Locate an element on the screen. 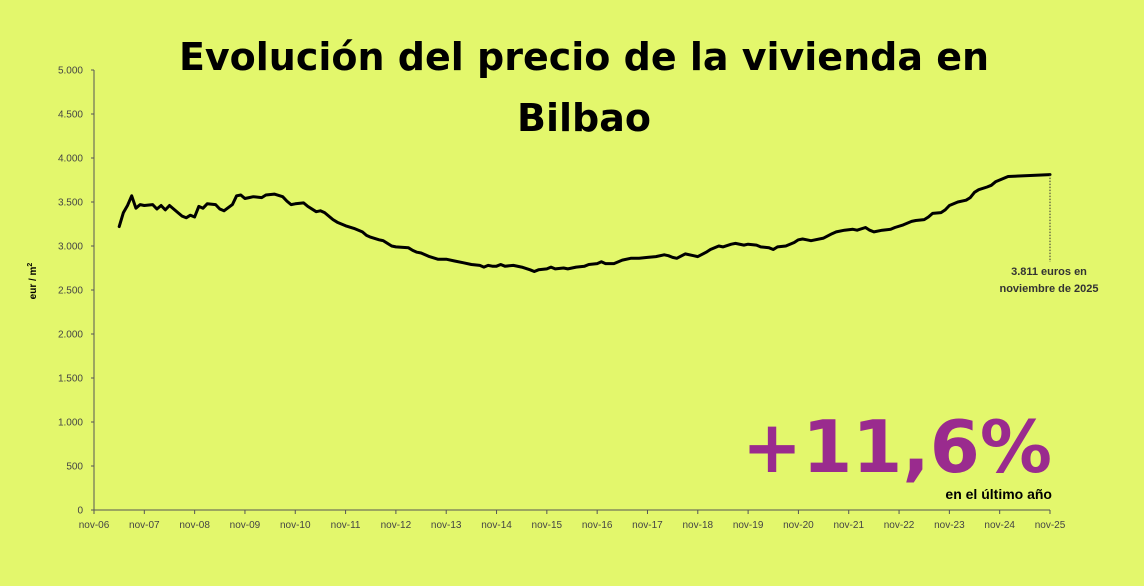 This screenshot has height=586, width=1144. y-tick-label: 1.500 is located at coordinates (70, 379).